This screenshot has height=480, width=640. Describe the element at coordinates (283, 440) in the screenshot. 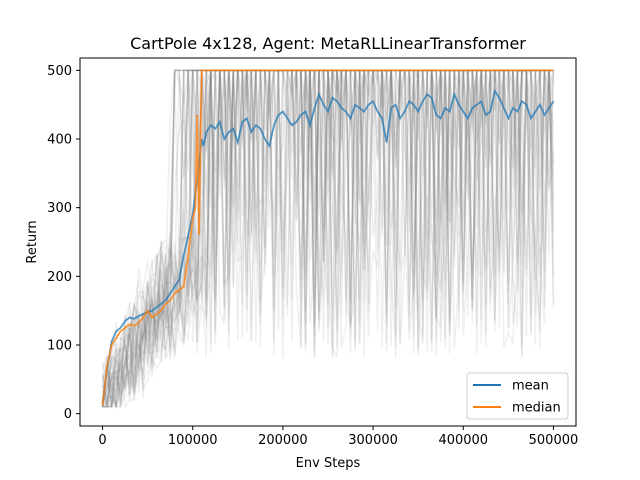

I see `x-tick-label: 200000` at that location.